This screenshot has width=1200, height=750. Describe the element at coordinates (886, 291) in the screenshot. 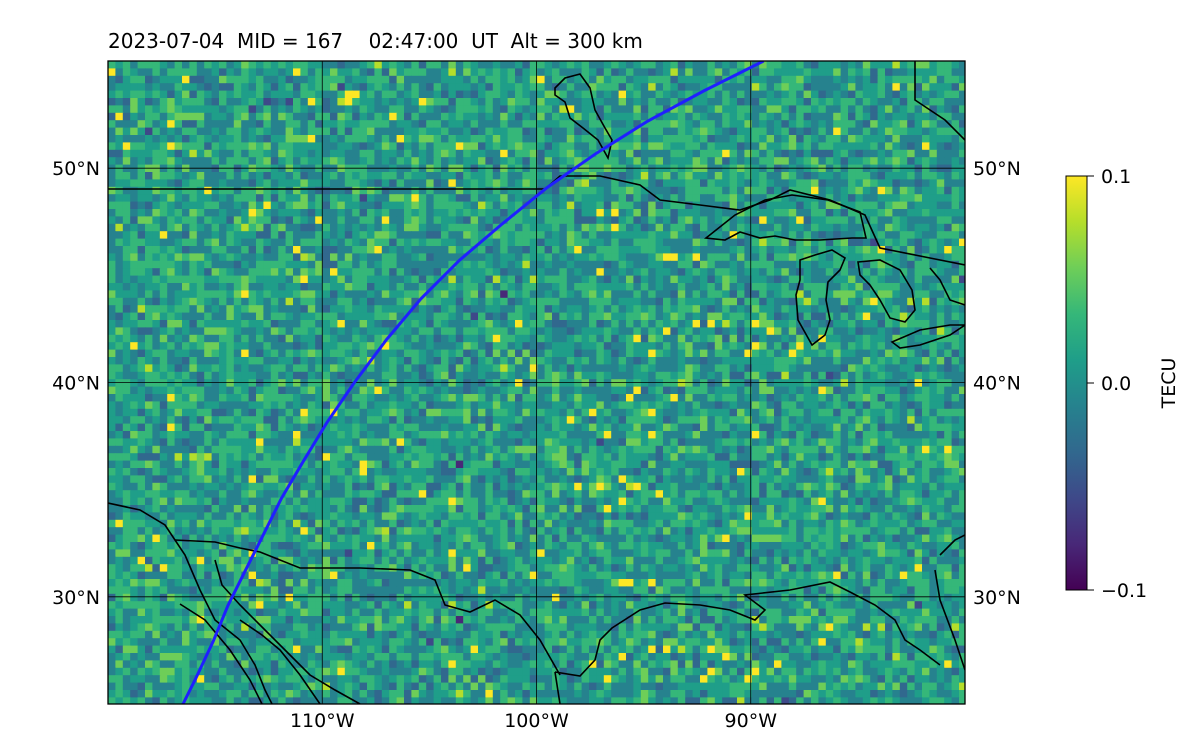

I see `lake-huron` at that location.